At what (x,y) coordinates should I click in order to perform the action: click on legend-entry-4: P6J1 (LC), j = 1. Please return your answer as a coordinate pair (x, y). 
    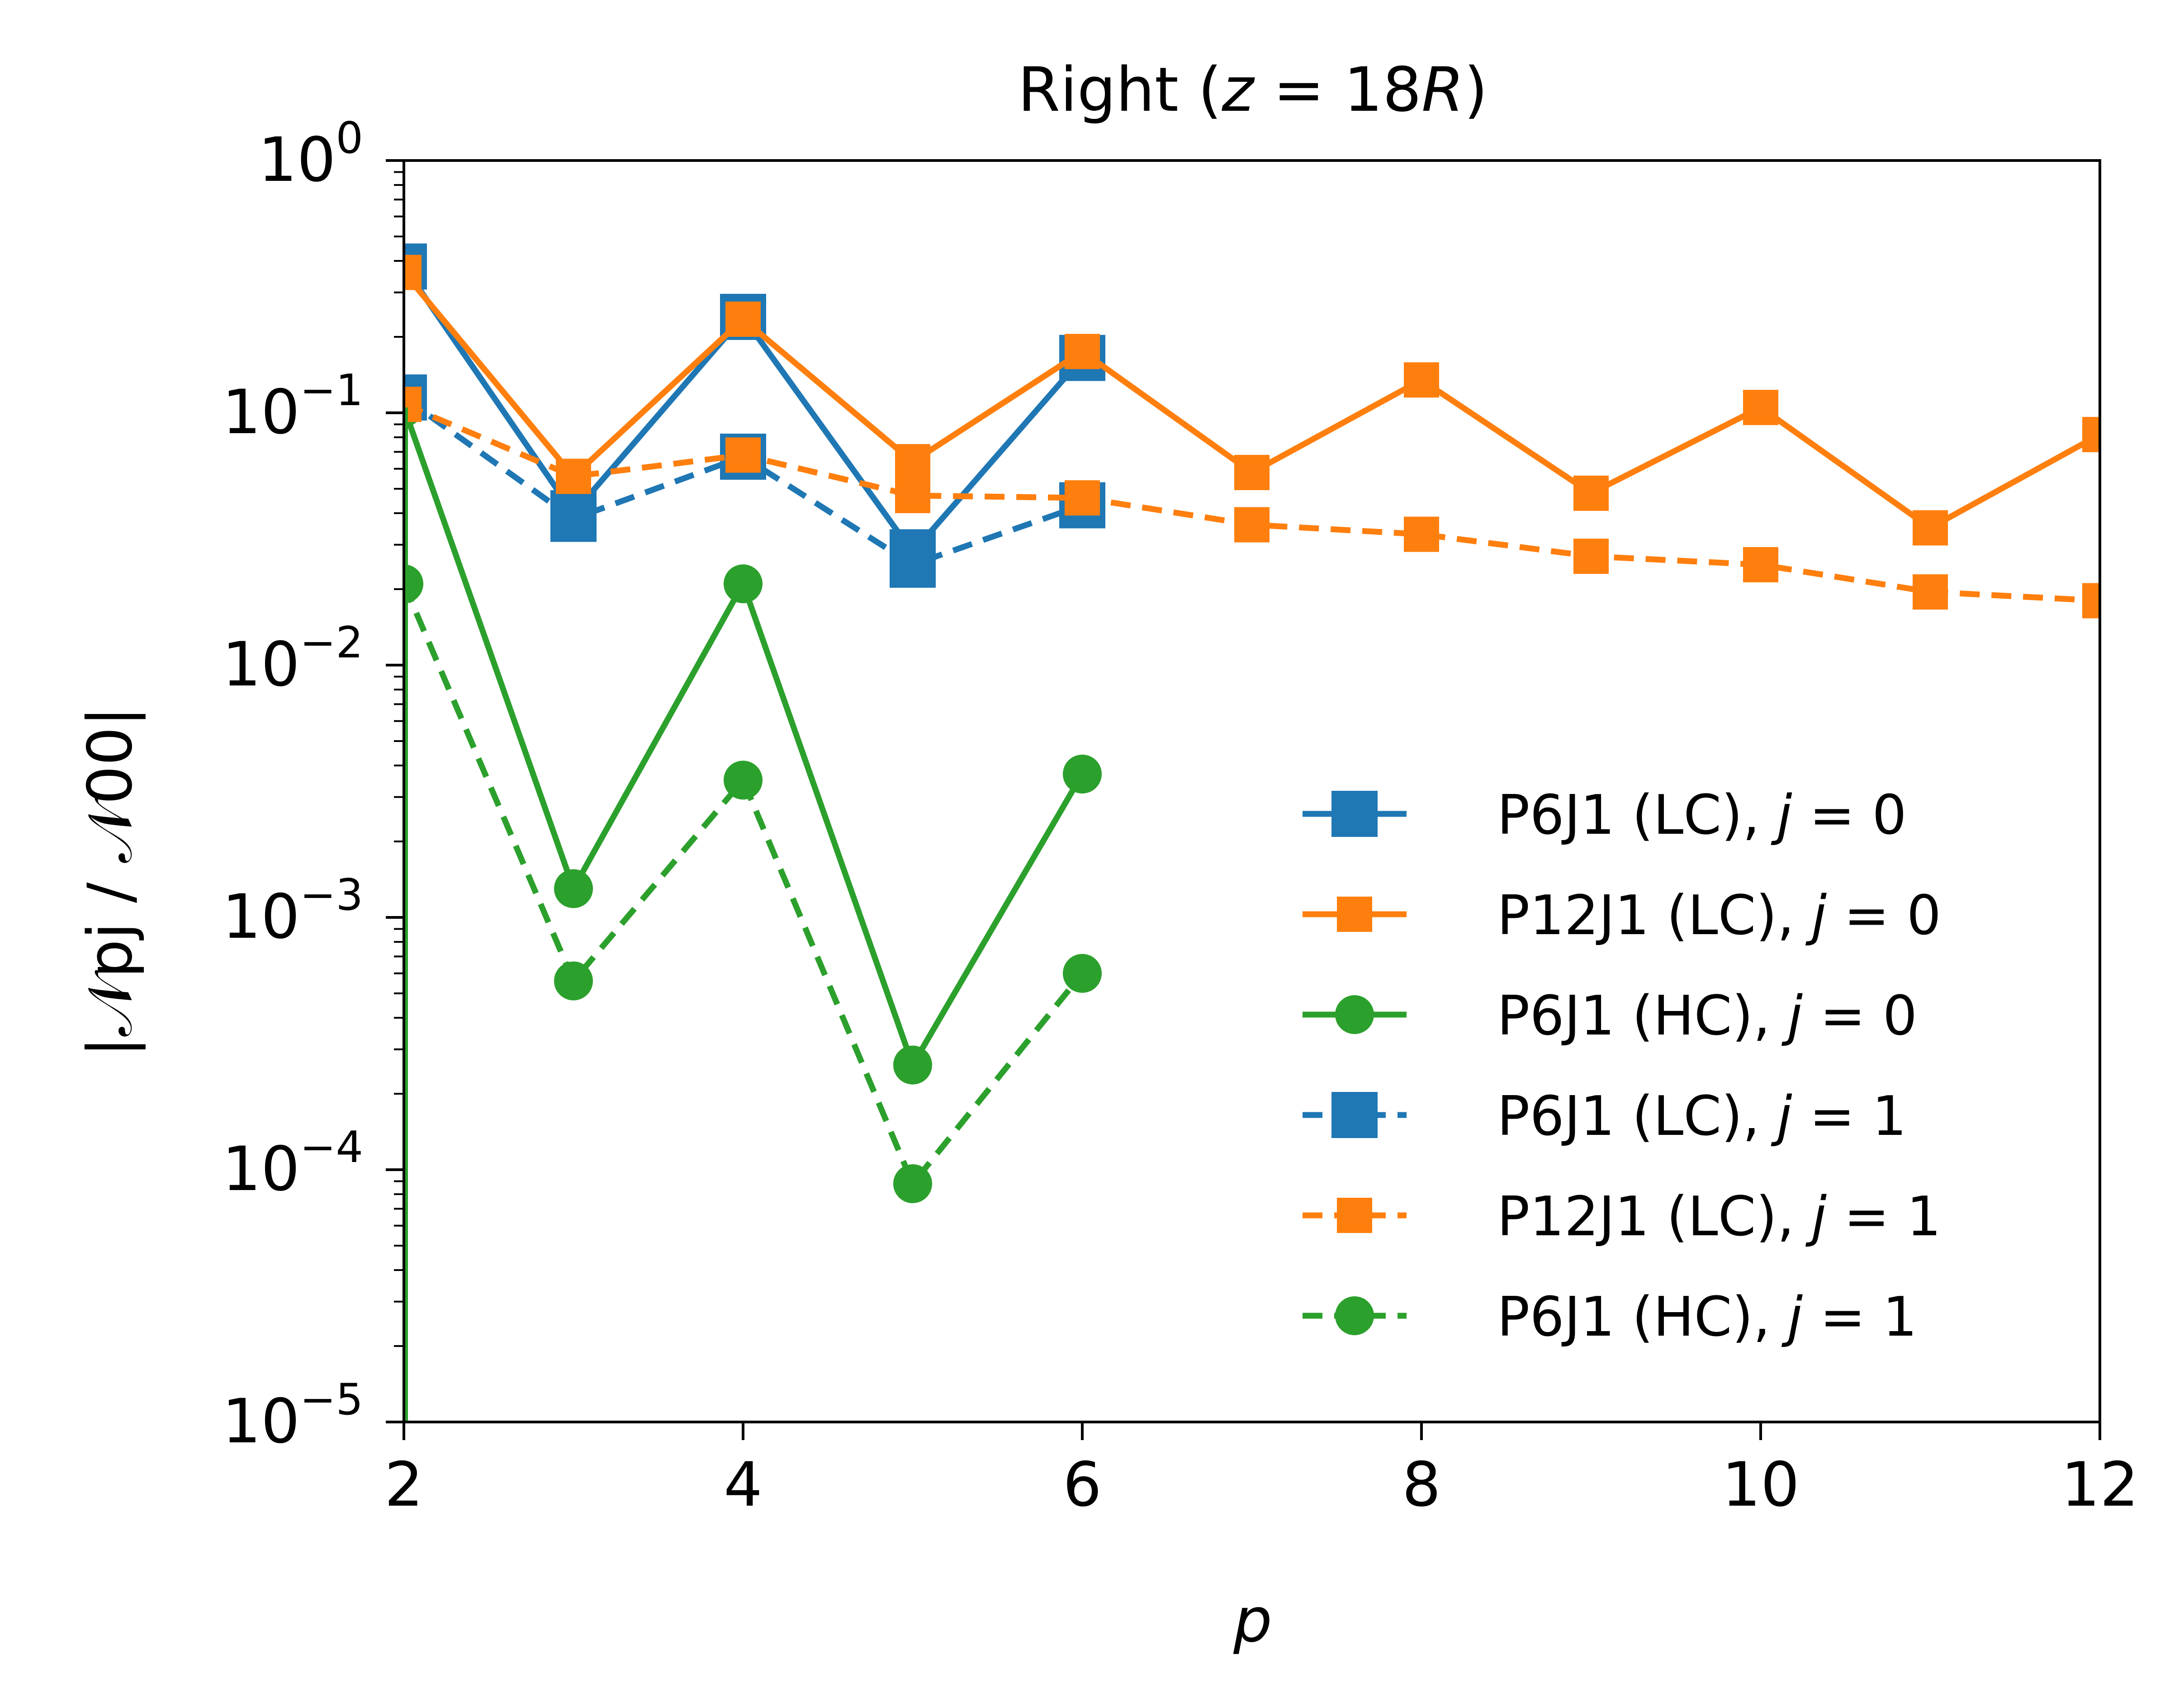
    Looking at the image, I should click on (1605, 1116).